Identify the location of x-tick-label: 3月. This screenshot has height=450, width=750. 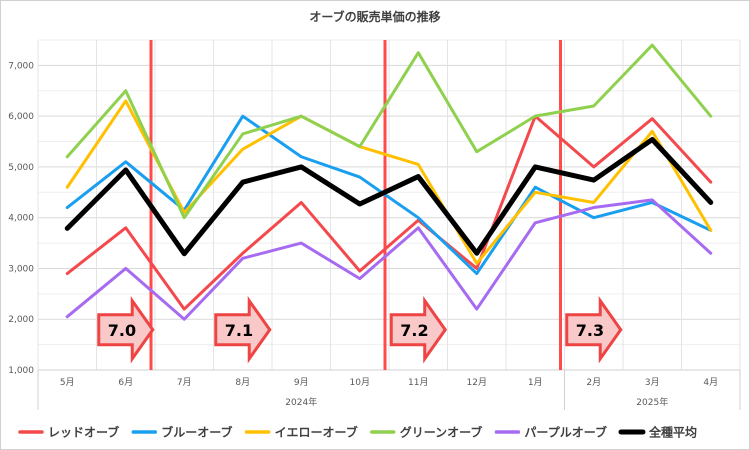
(652, 382).